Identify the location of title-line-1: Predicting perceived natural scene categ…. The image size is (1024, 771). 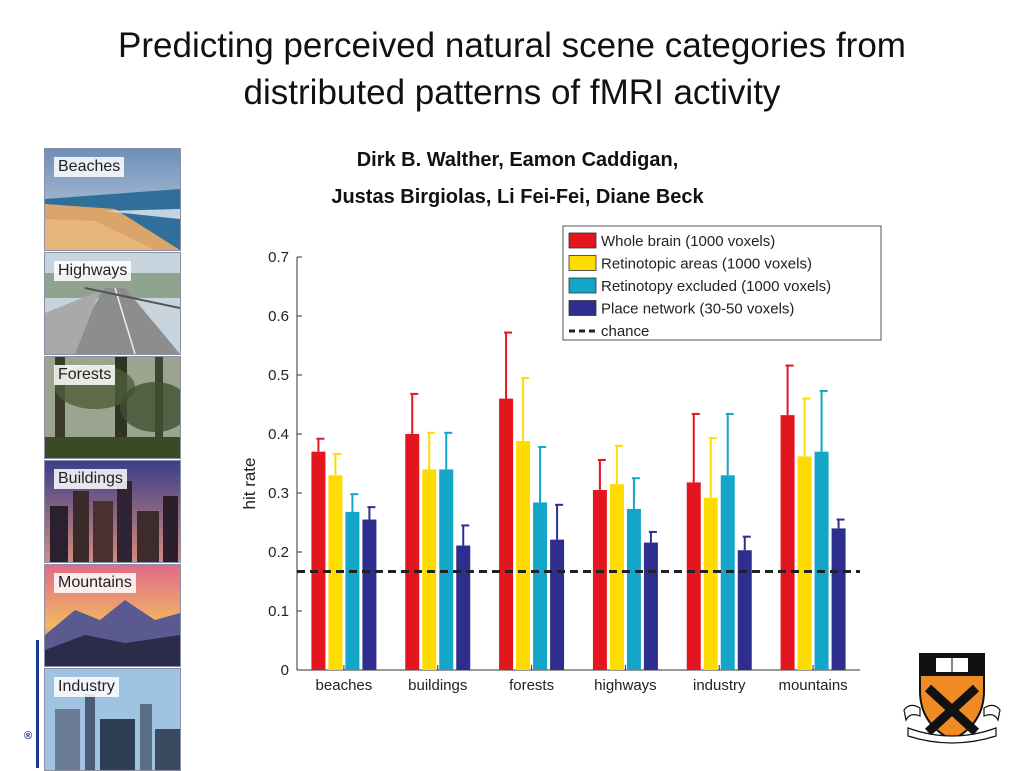
(512, 45).